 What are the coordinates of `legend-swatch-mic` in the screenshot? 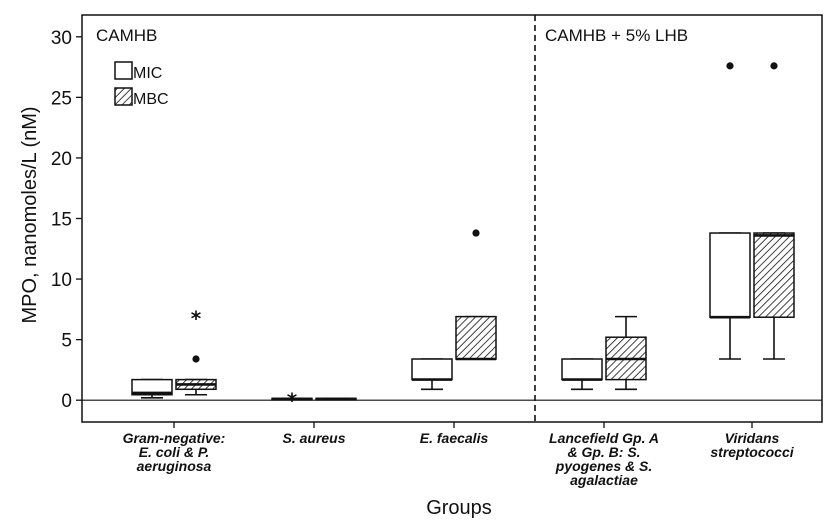 It's located at (123, 70).